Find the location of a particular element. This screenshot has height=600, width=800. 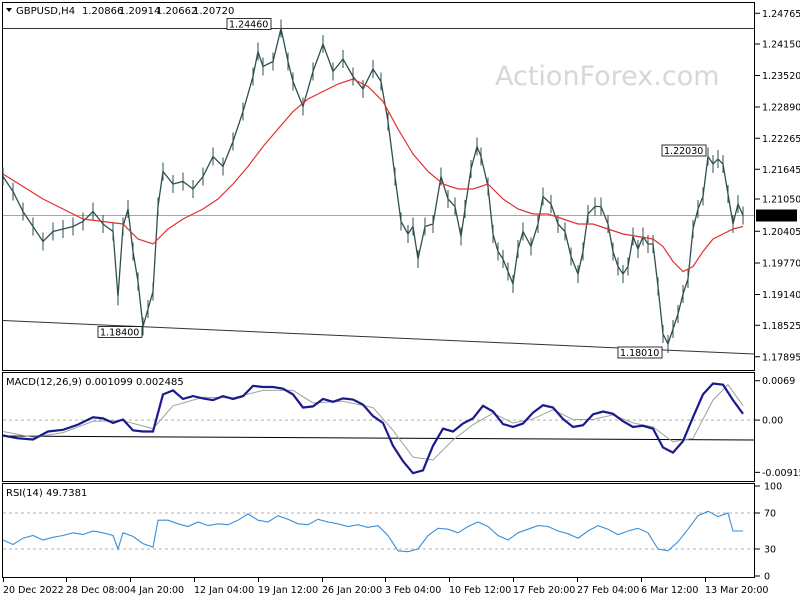

macd-label: MACD(12,26,9) 0.001099 0.002485 is located at coordinates (95, 382).